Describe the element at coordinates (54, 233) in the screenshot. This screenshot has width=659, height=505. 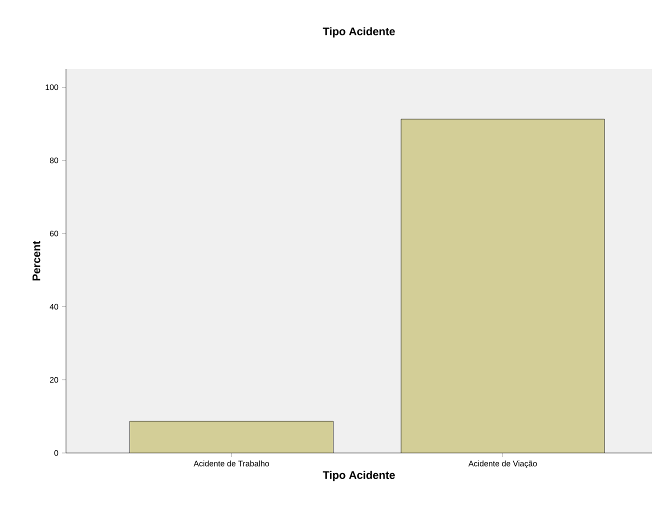
I see `y-tick-label: 60` at that location.